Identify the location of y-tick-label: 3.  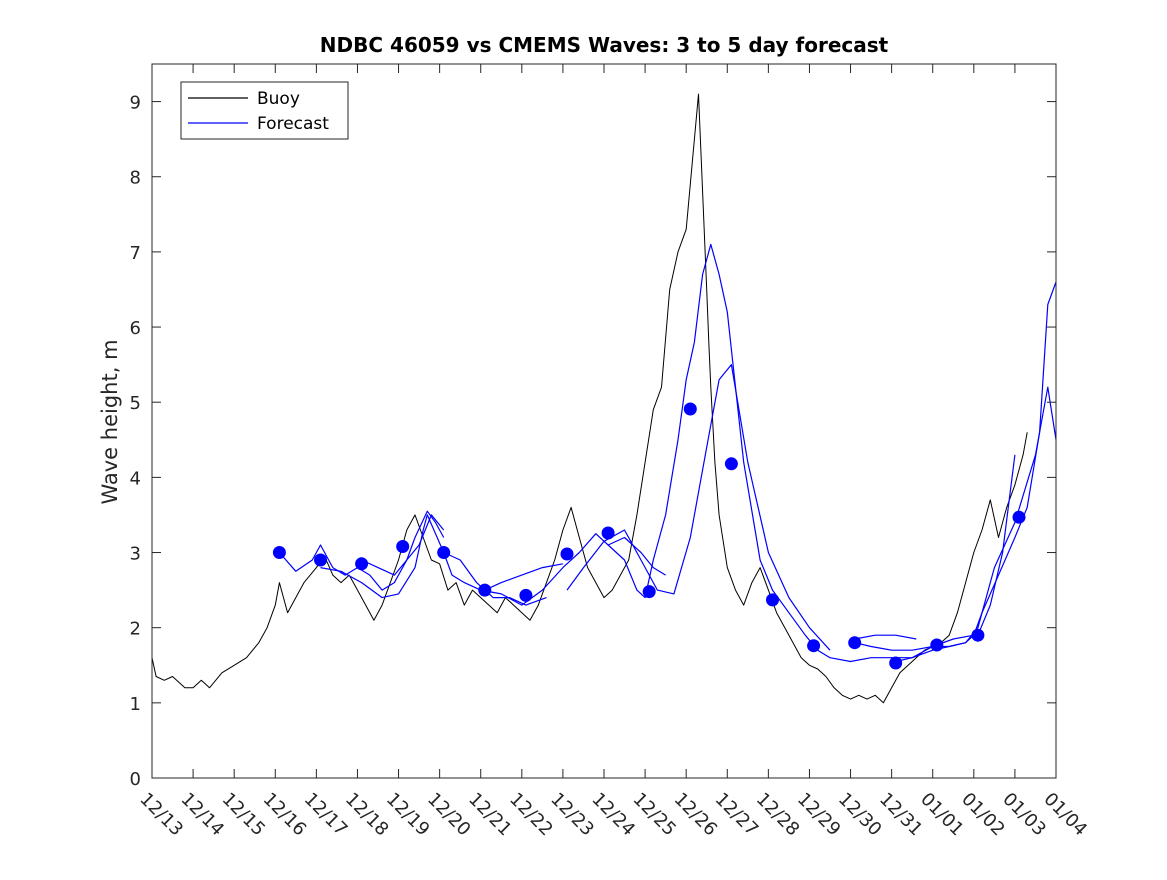
(135, 554).